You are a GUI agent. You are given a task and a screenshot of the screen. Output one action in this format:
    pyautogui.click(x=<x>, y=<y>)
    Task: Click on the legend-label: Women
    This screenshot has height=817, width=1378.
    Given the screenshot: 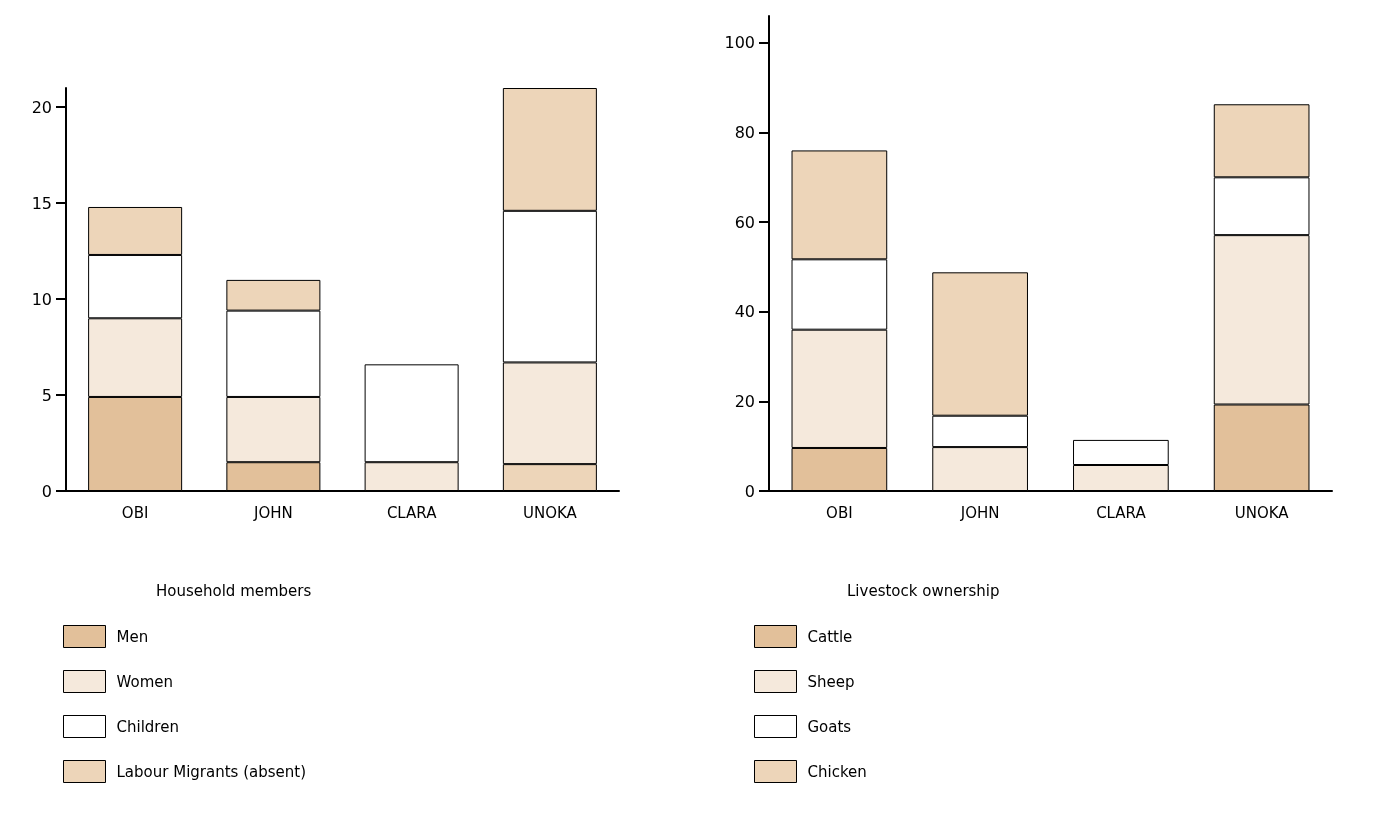 What is the action you would take?
    pyautogui.click(x=144, y=681)
    